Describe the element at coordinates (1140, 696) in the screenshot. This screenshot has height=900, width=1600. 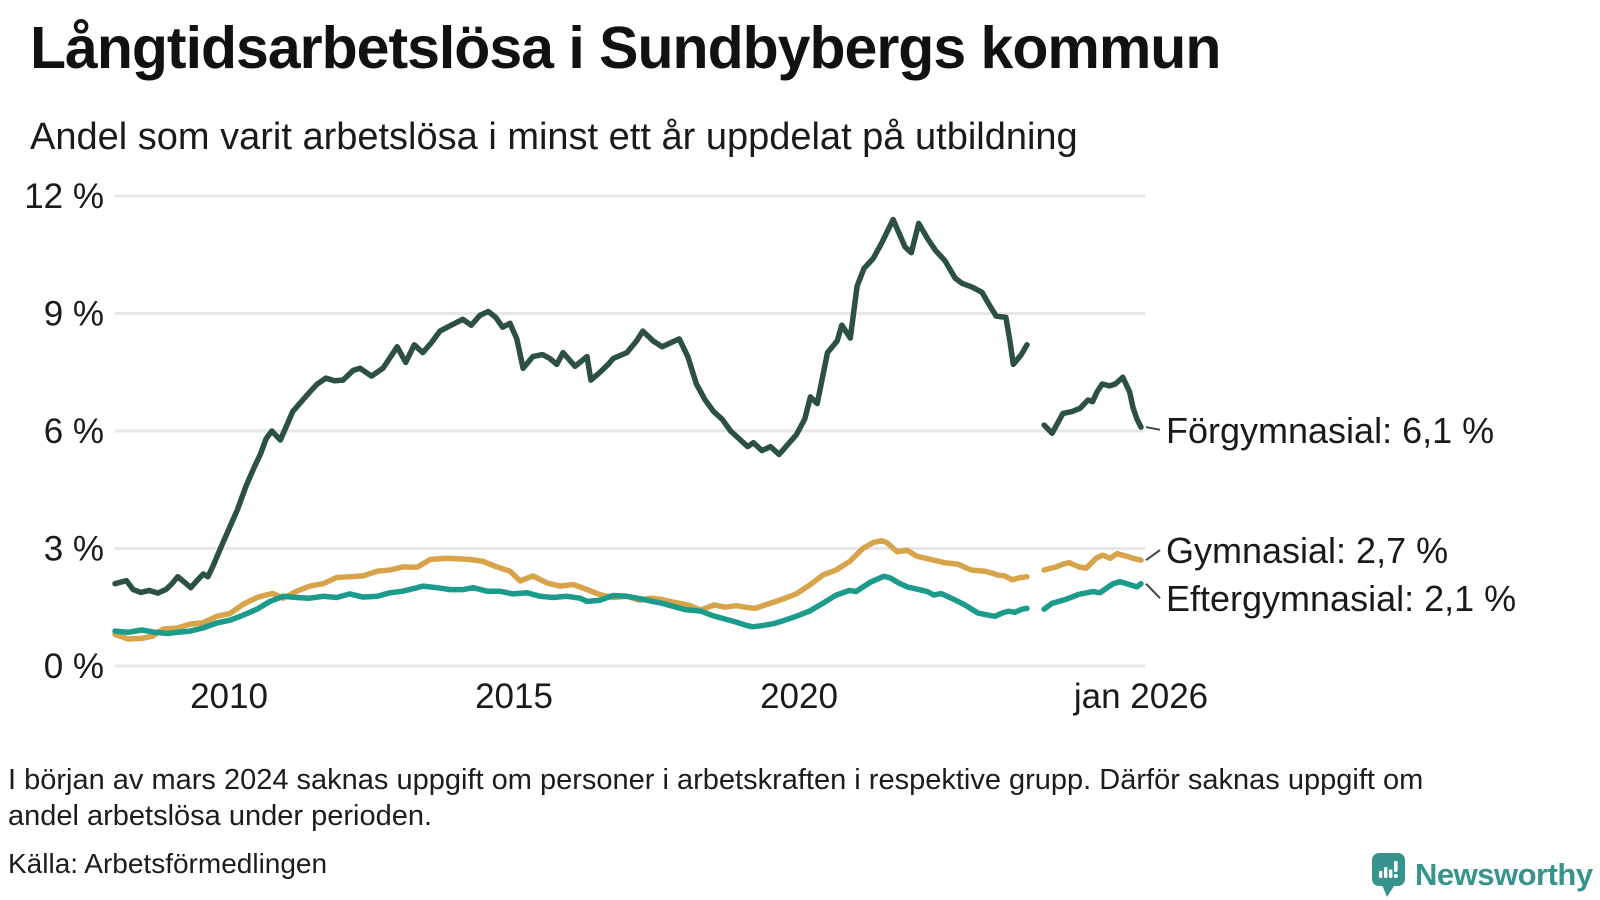
I see `x-tick-label: jan 2026` at that location.